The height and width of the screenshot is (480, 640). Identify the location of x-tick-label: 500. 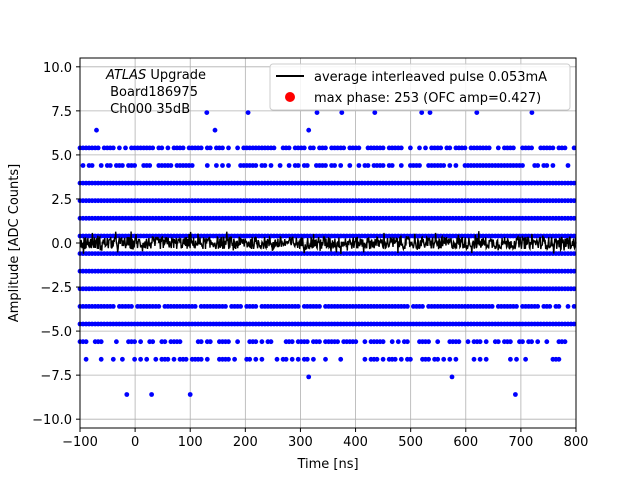
(410, 442).